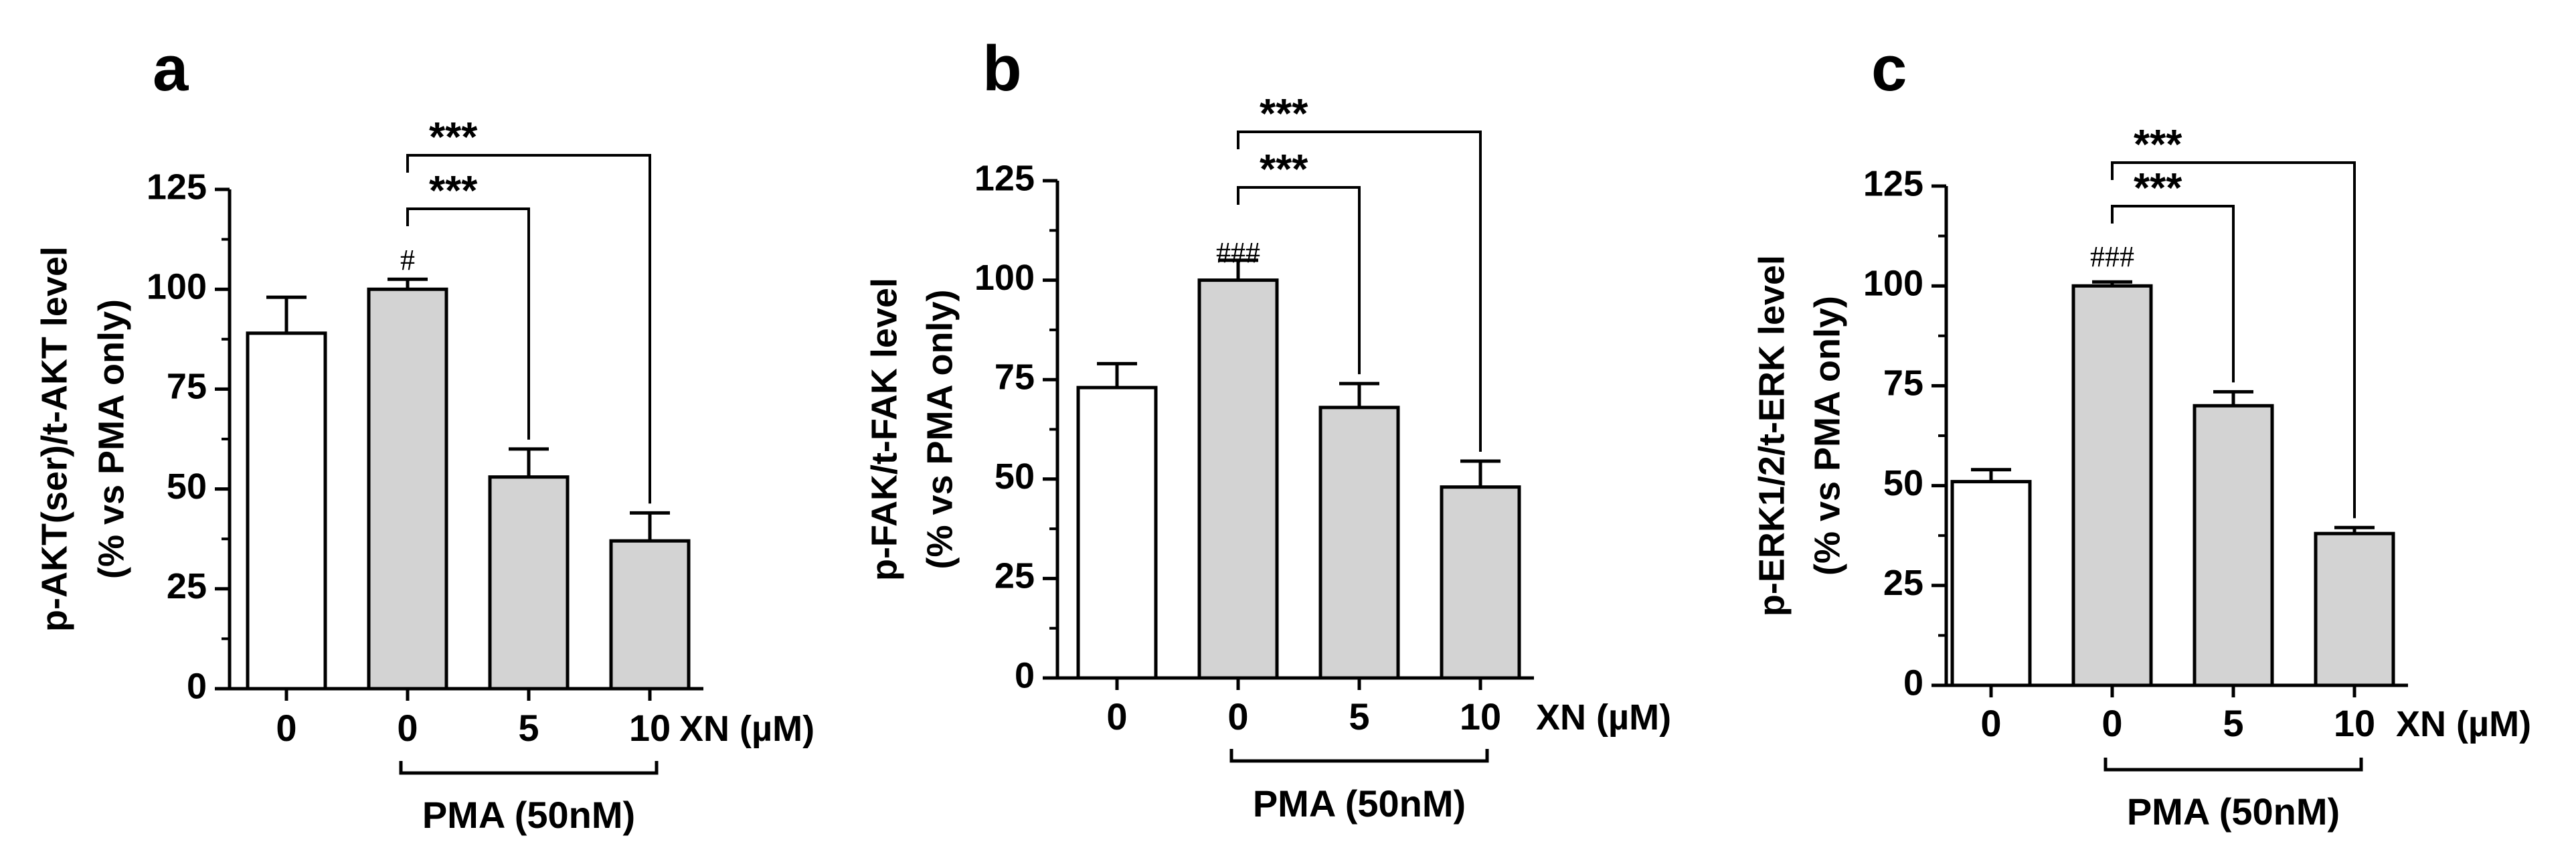 This screenshot has height=856, width=2576. I want to click on y-axis-label-line1: p-FAK/t-FAK level, so click(884, 429).